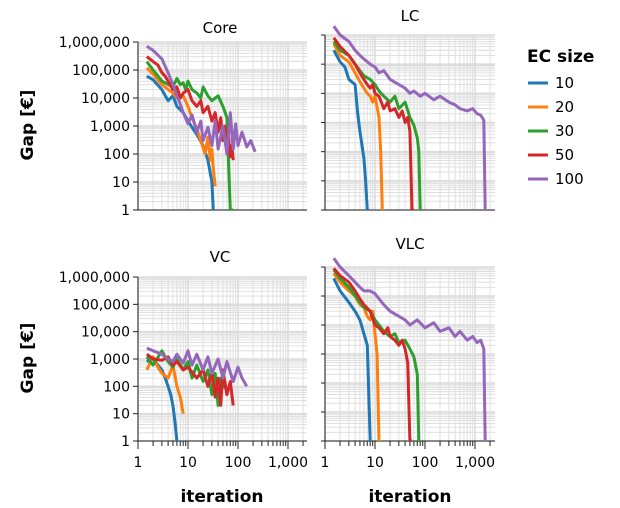 This screenshot has width=620, height=508. Describe the element at coordinates (220, 28) in the screenshot. I see `panel-title: Core` at that location.